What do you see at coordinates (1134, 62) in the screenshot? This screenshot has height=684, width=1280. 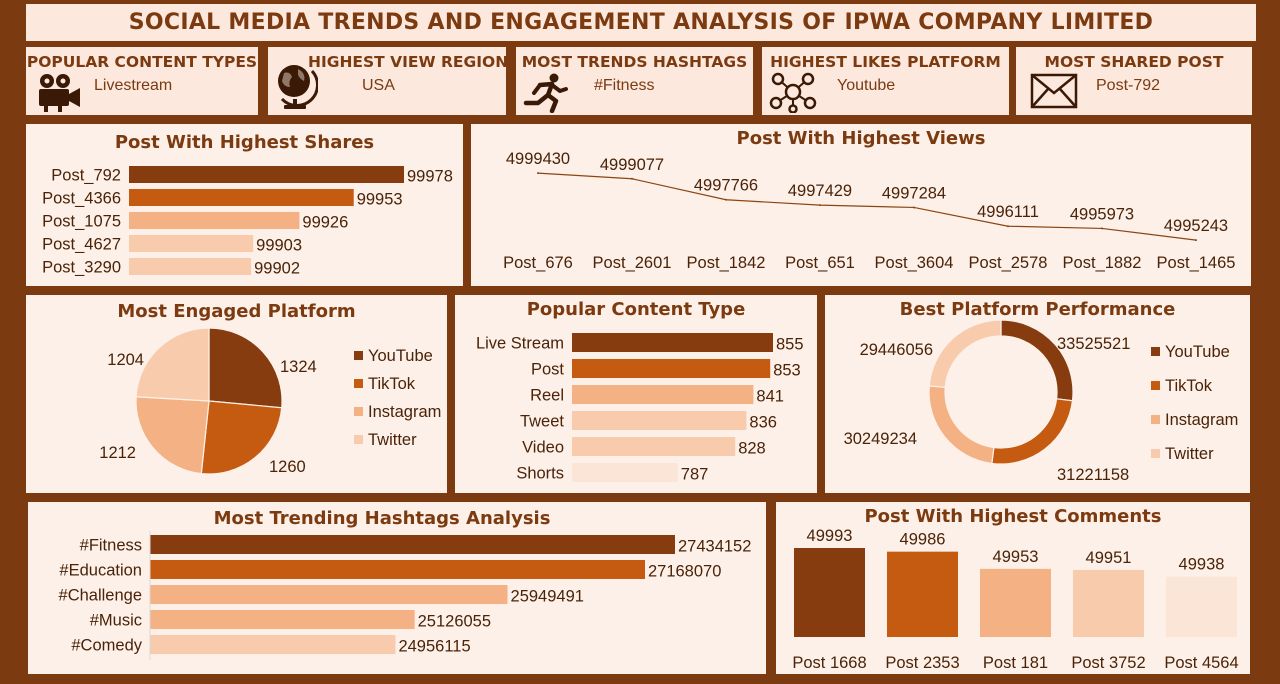 I see `kpi-label: MOST SHARED POST` at bounding box center [1134, 62].